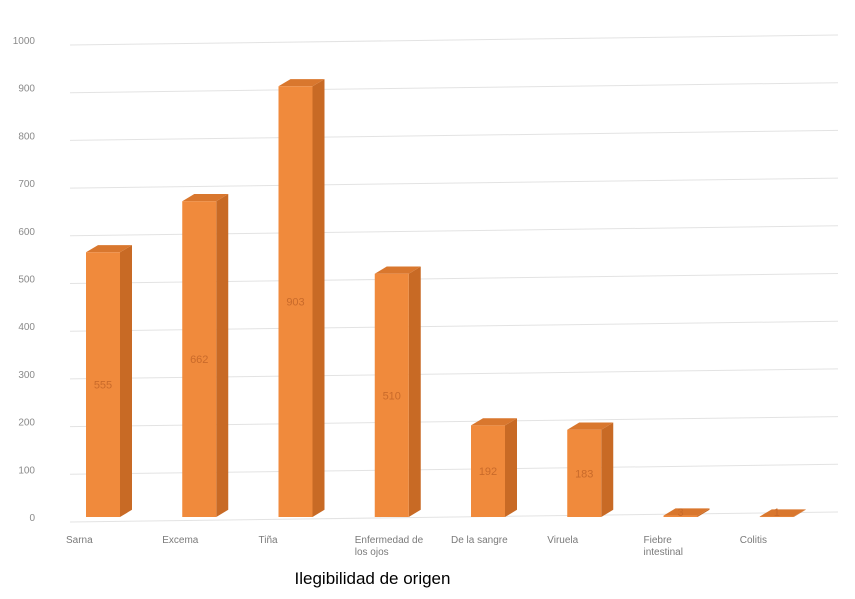  Describe the element at coordinates (777, 513) in the screenshot. I see `data-label: 1` at that location.